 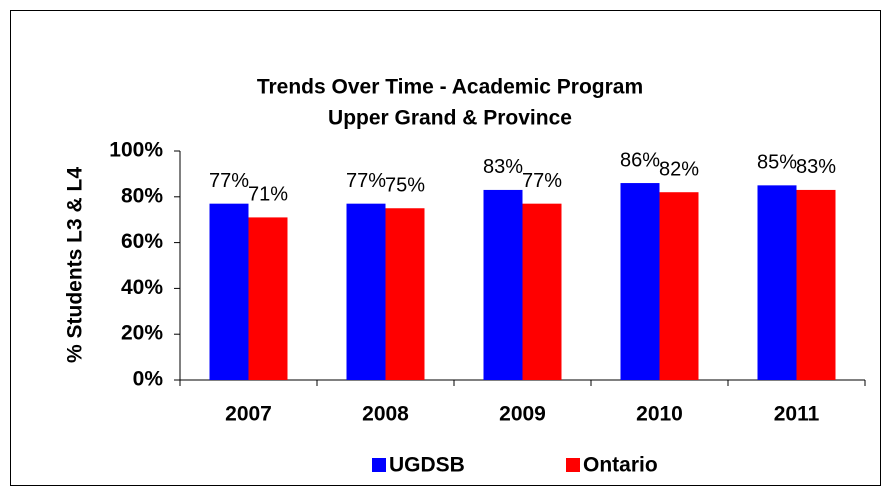 I want to click on x-tick-label: 2009, so click(x=522, y=414).